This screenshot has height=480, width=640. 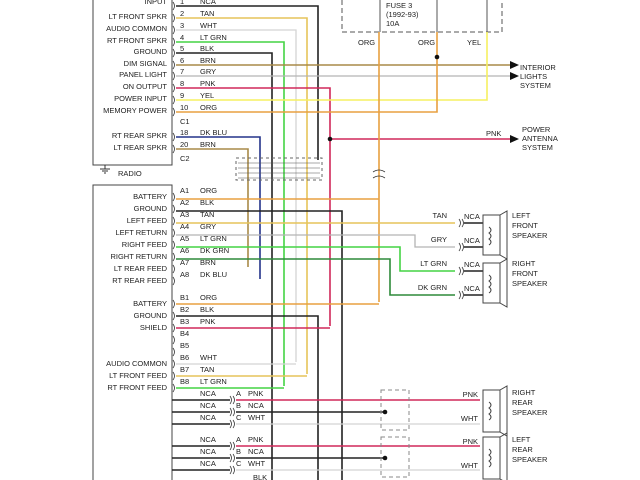 I want to click on right-front-speaker-cone, so click(x=503, y=283).